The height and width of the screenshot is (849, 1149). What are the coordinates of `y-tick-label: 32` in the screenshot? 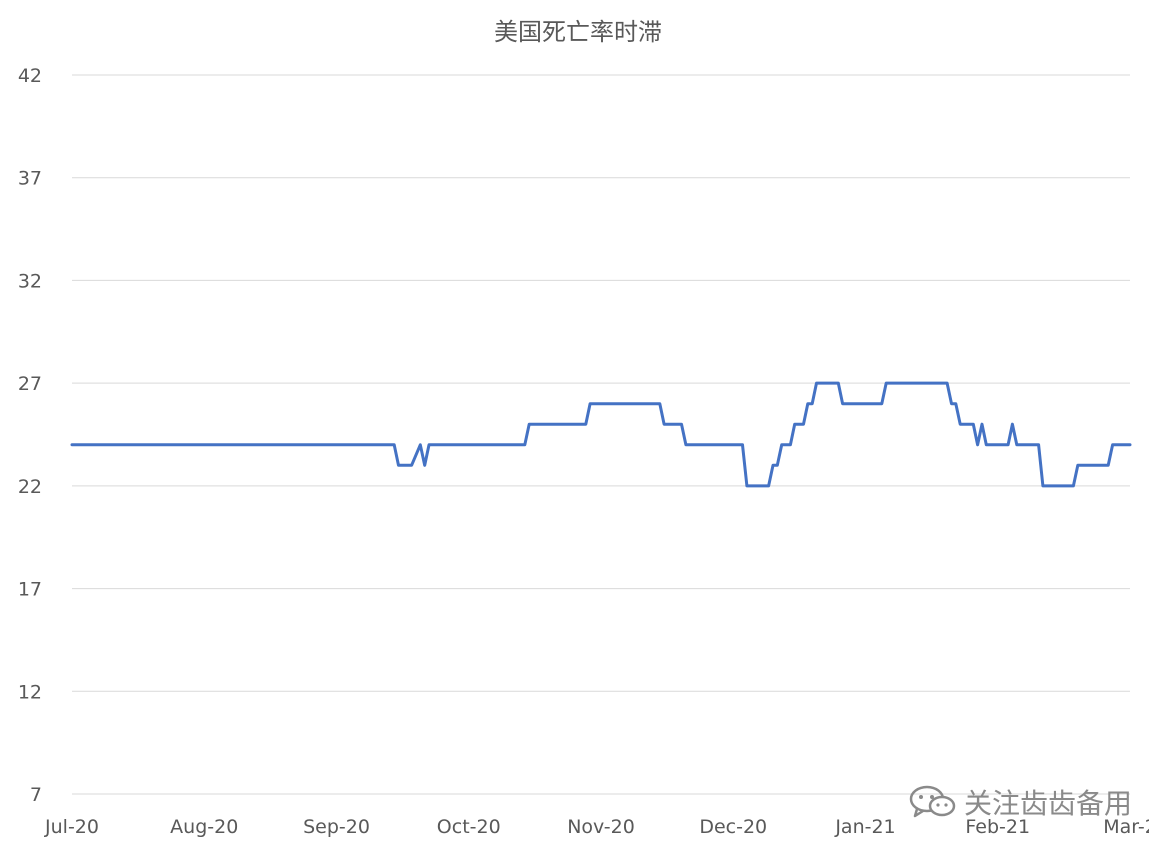 It's located at (30, 281).